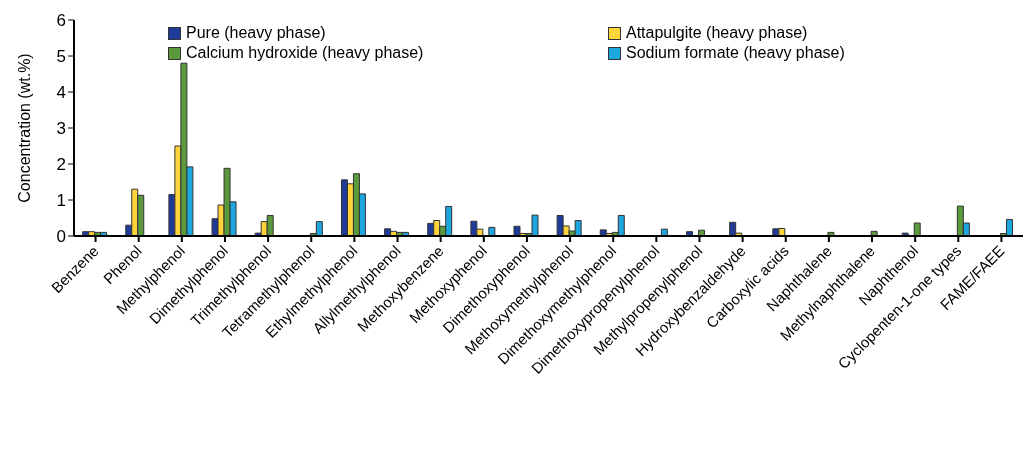 This screenshot has height=467, width=1035. I want to click on y-tick-label: 6, so click(61, 21).